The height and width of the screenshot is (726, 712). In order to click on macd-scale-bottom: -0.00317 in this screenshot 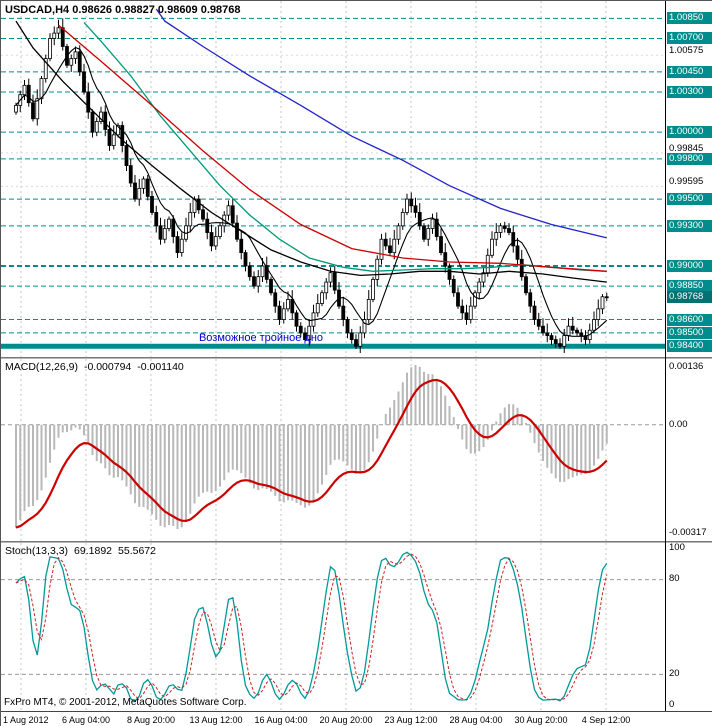, I will do `click(688, 532)`.